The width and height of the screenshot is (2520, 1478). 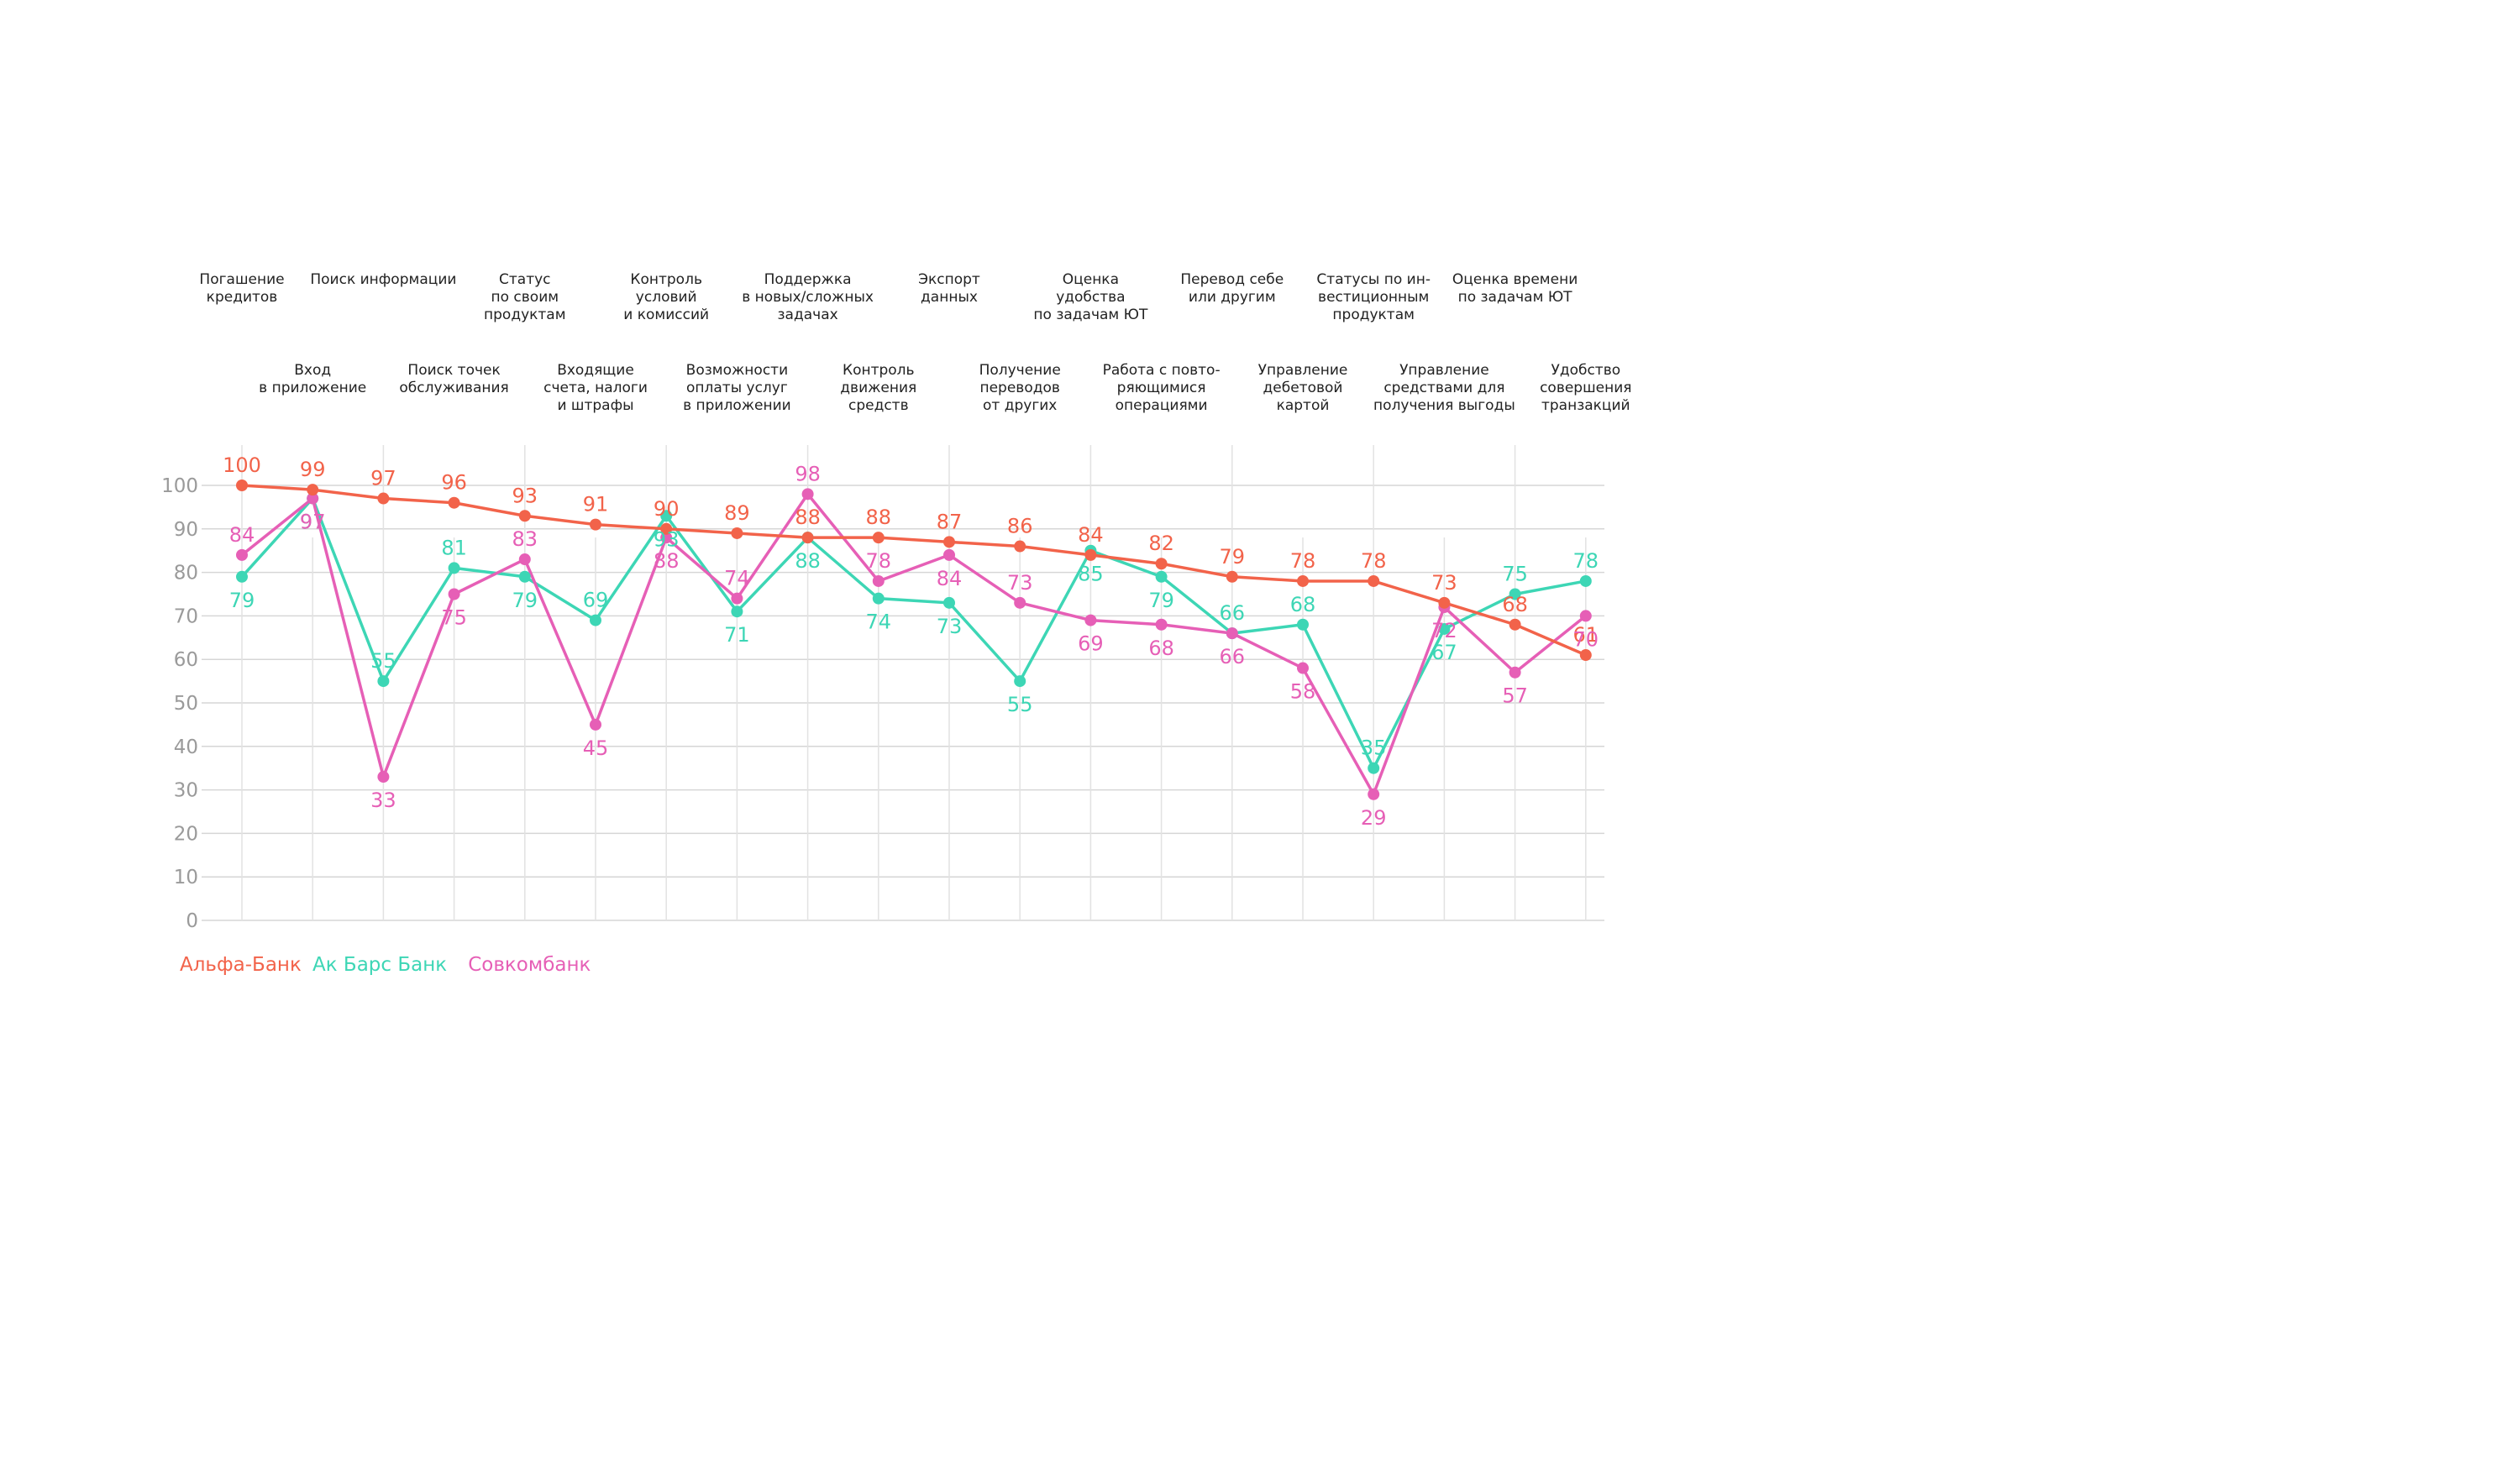 What do you see at coordinates (666, 297) in the screenshot?
I see `x-category-label: условий` at bounding box center [666, 297].